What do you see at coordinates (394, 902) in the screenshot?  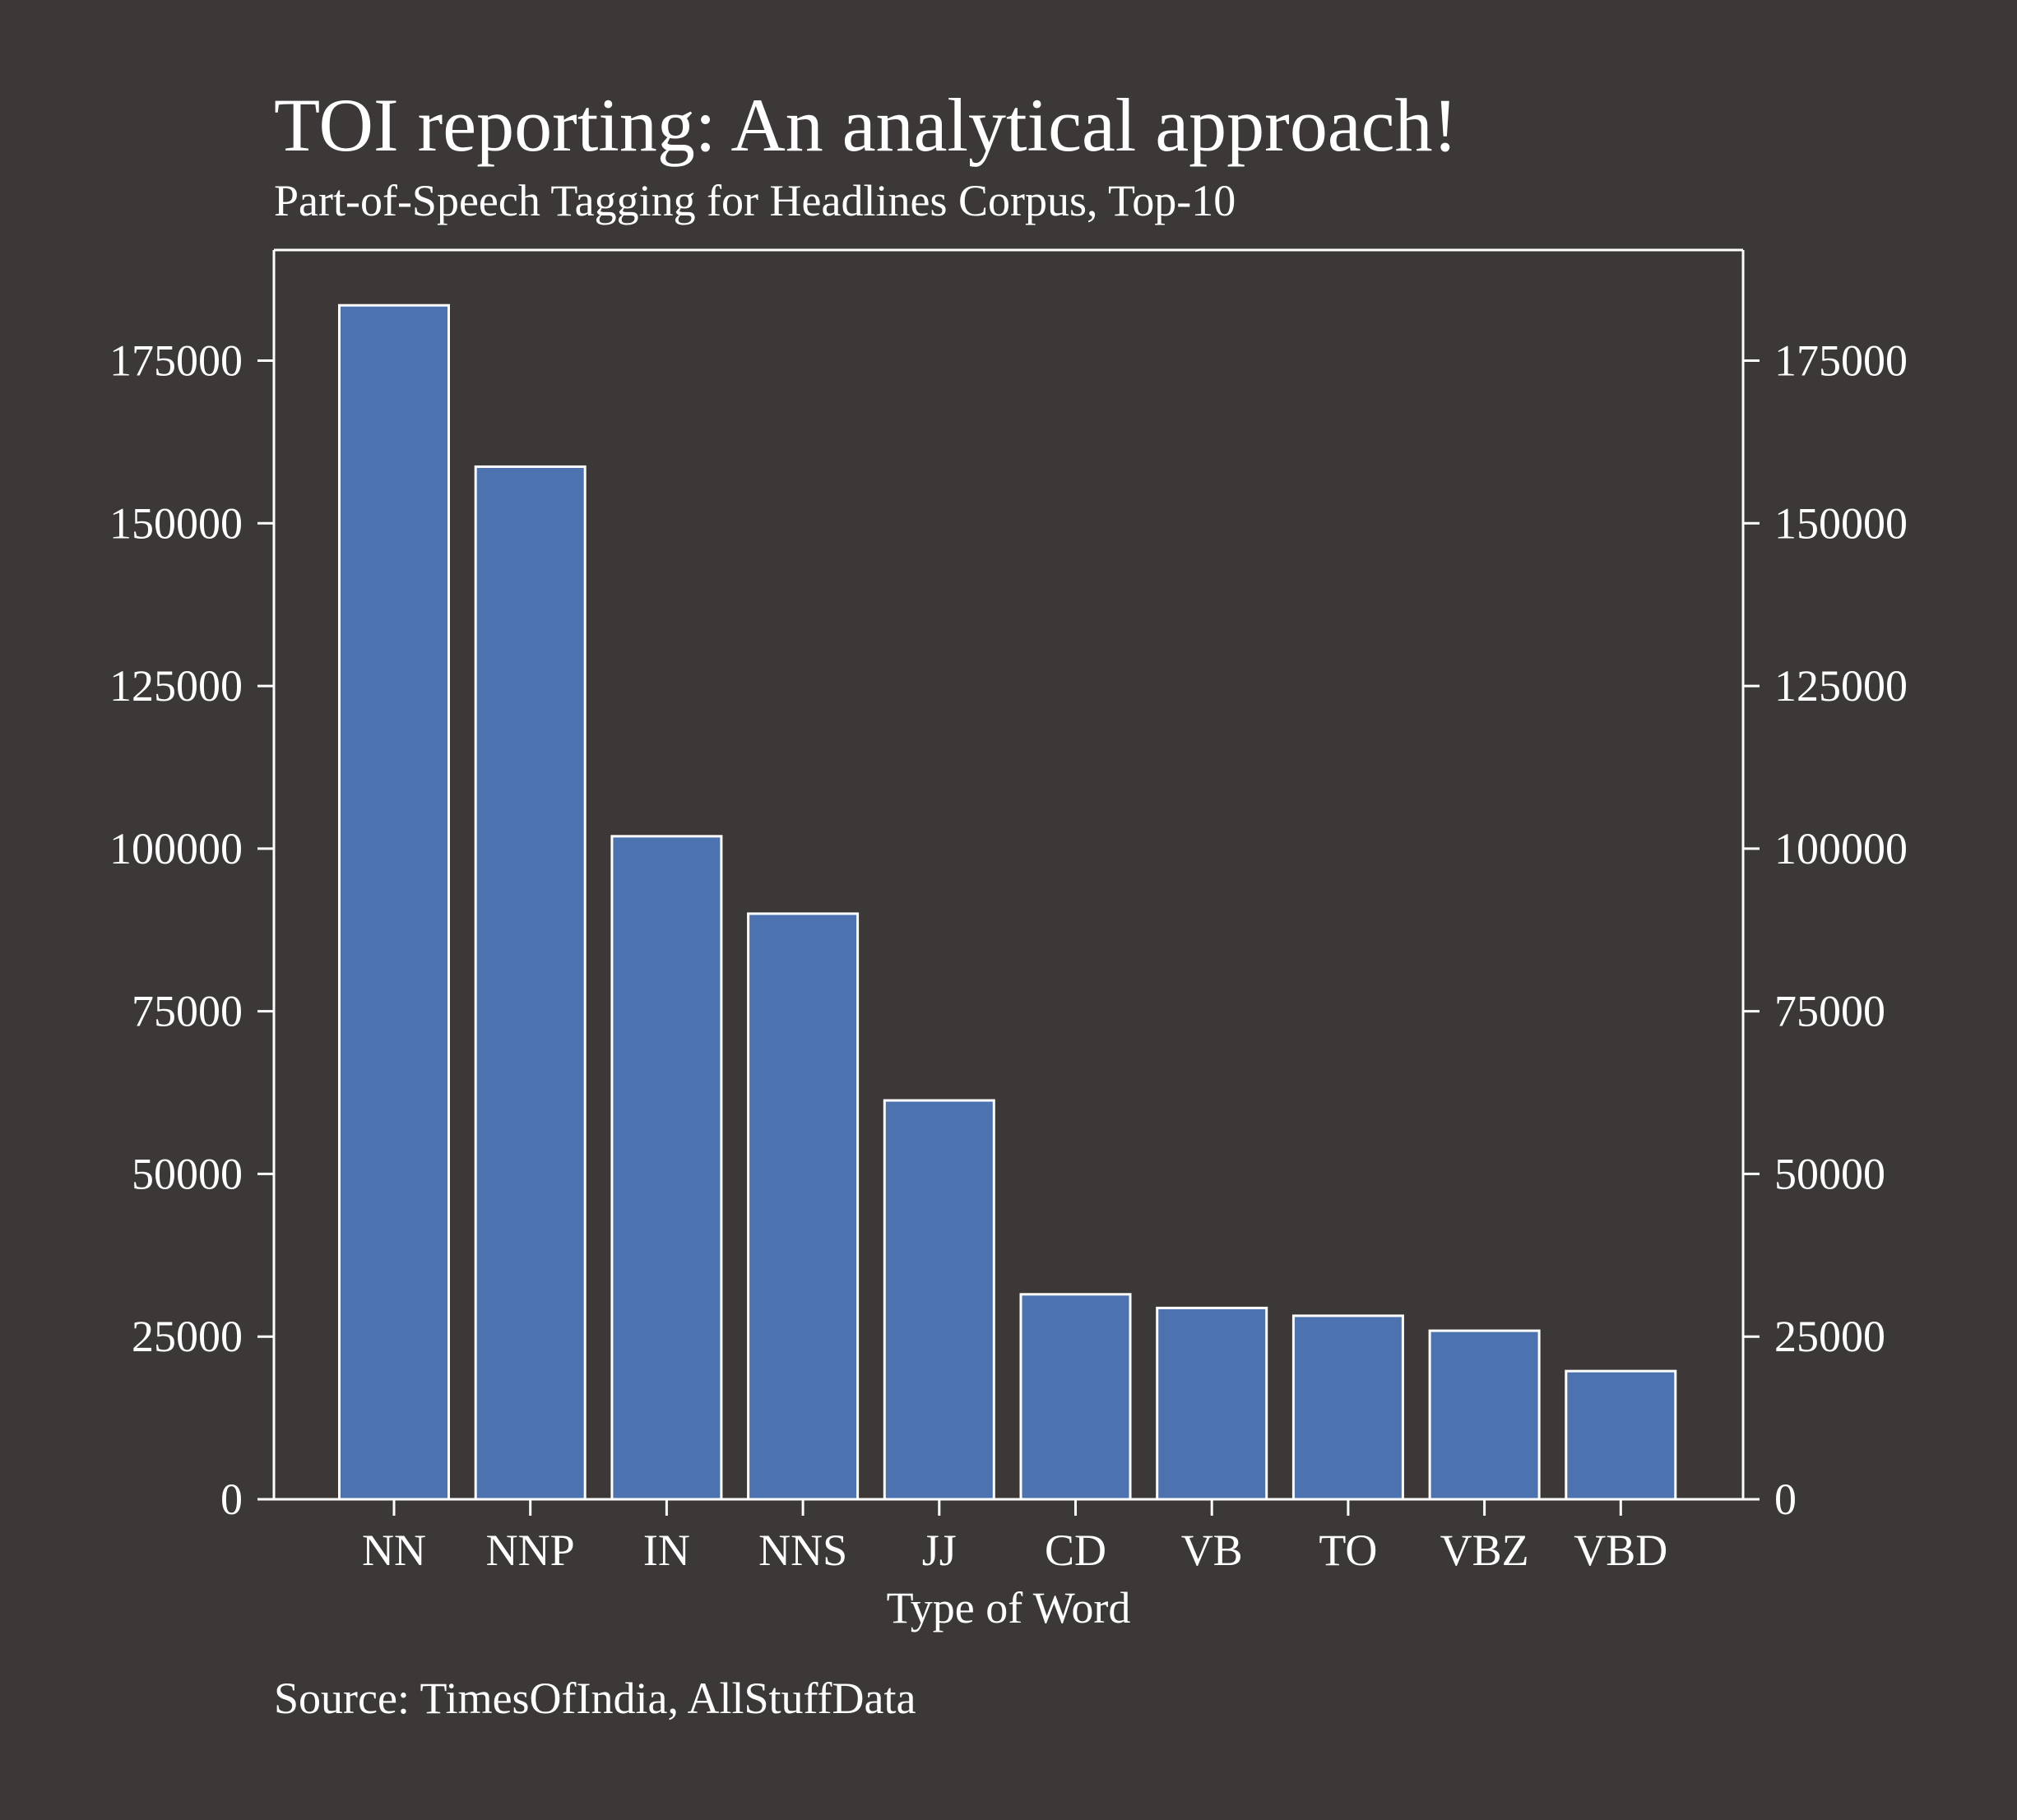 I see `bar-nn` at bounding box center [394, 902].